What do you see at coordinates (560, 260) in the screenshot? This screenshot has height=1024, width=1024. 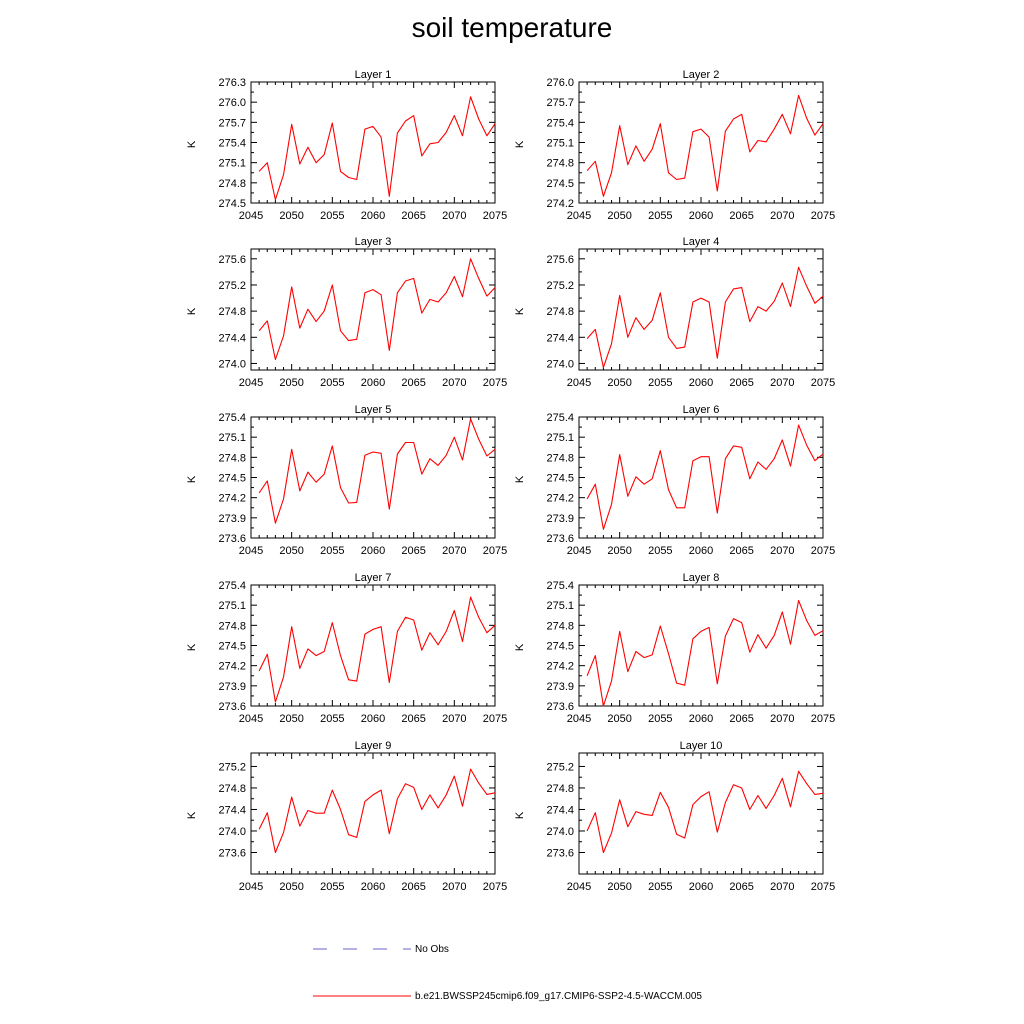 I see `y-tick-label: 275.6` at bounding box center [560, 260].